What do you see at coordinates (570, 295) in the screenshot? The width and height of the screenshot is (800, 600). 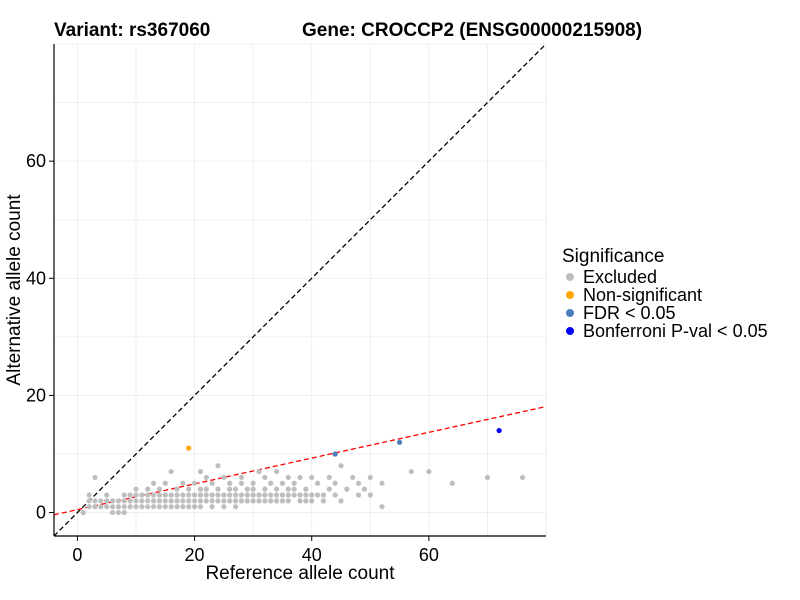 I see `legend-dot-non-significant` at bounding box center [570, 295].